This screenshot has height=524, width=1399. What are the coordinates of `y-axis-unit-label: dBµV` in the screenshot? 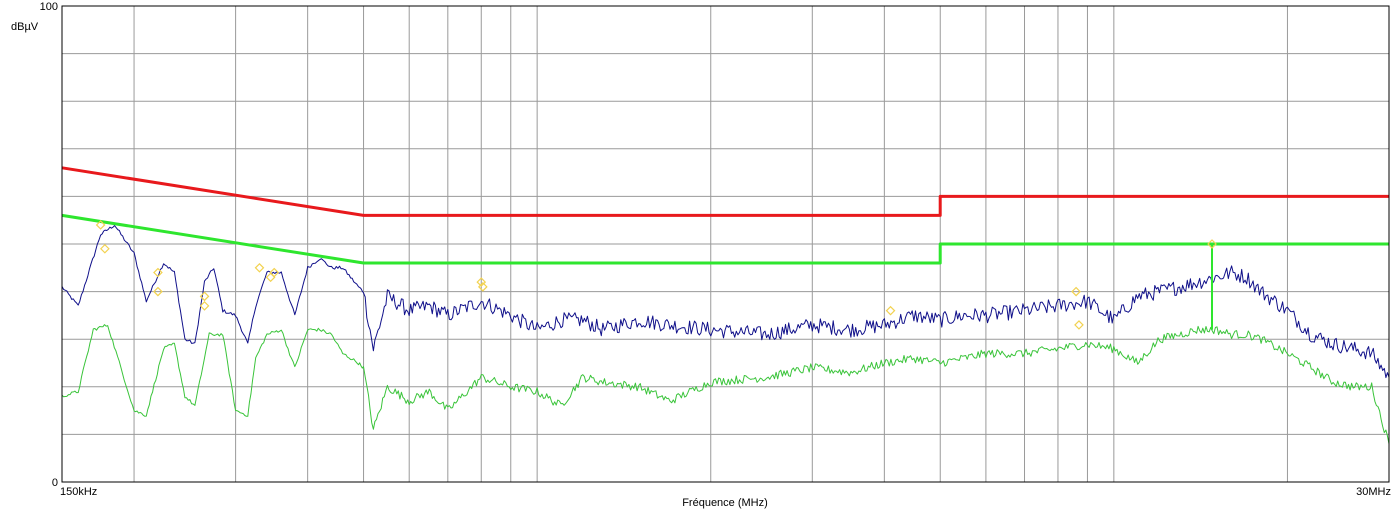 It's located at (25, 27).